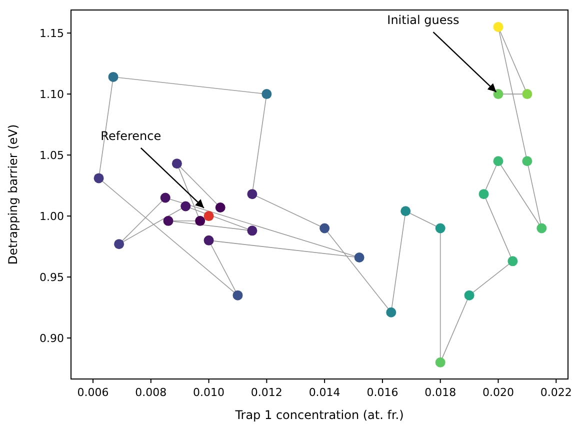 This screenshot has width=588, height=433. What do you see at coordinates (93, 392) in the screenshot?
I see `x-tick-label: 0.006` at bounding box center [93, 392].